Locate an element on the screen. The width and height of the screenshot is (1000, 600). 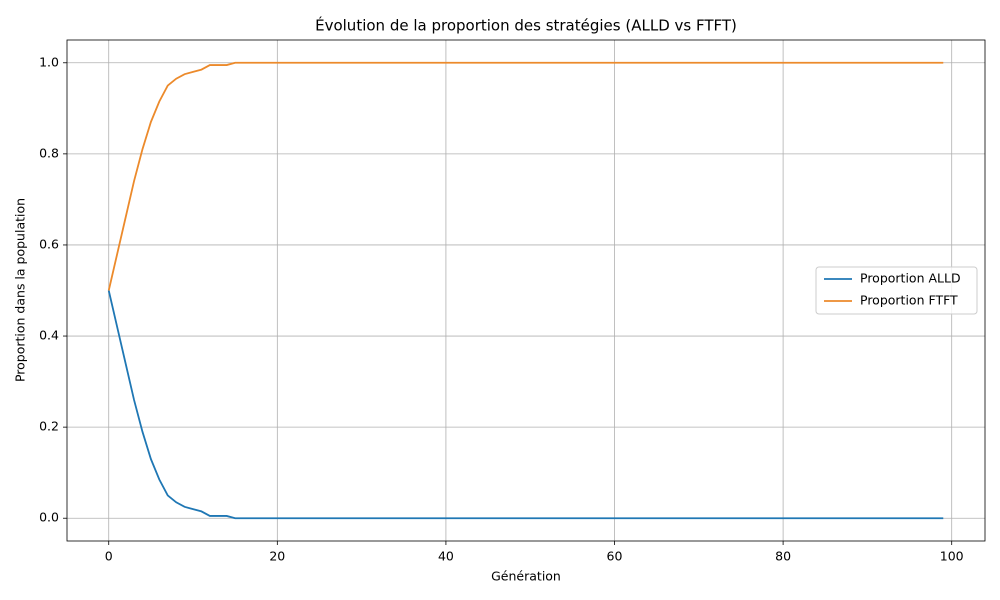
legend-label: Proportion ALLD is located at coordinates (910, 278).